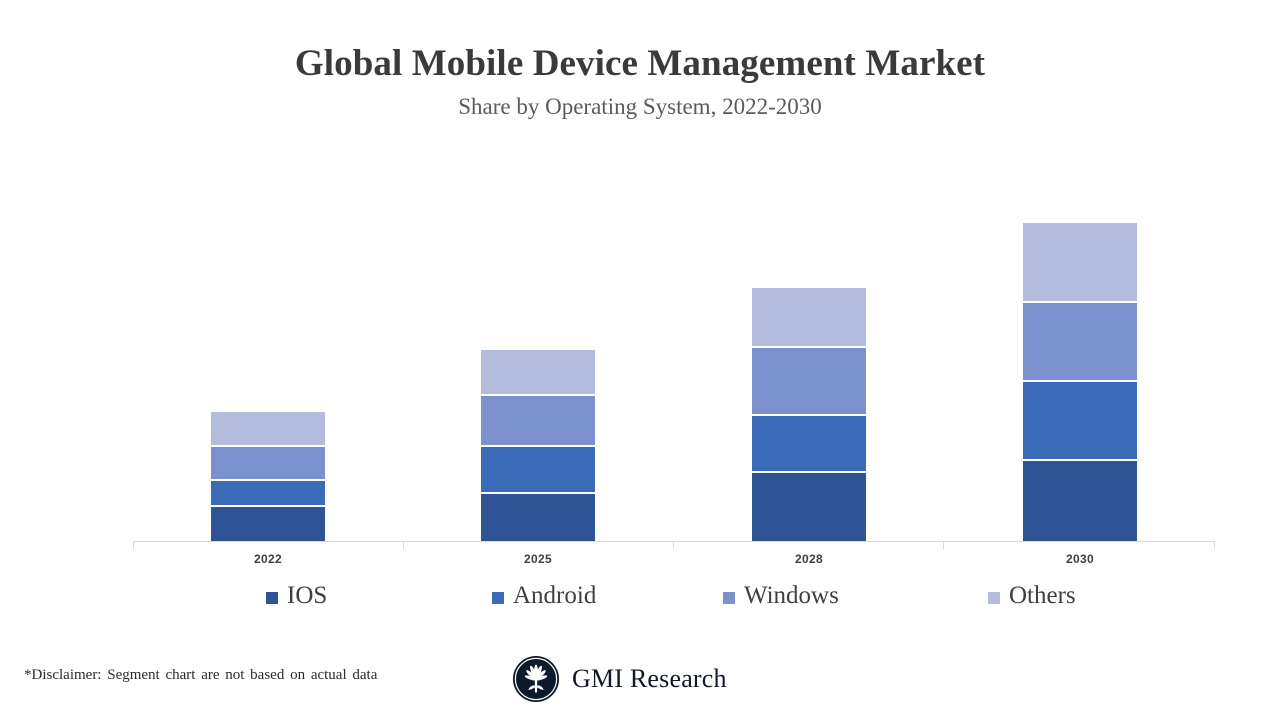  Describe the element at coordinates (307, 595) in the screenshot. I see `legend-label: IOS` at that location.